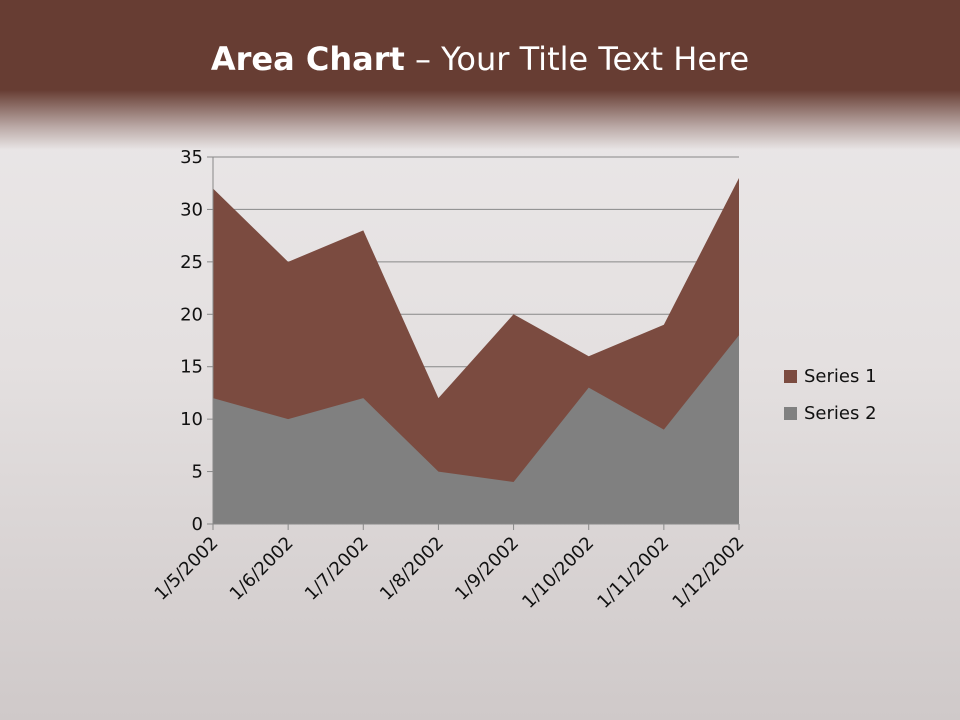 The width and height of the screenshot is (960, 720). I want to click on y-tick-label: 10, so click(191, 419).